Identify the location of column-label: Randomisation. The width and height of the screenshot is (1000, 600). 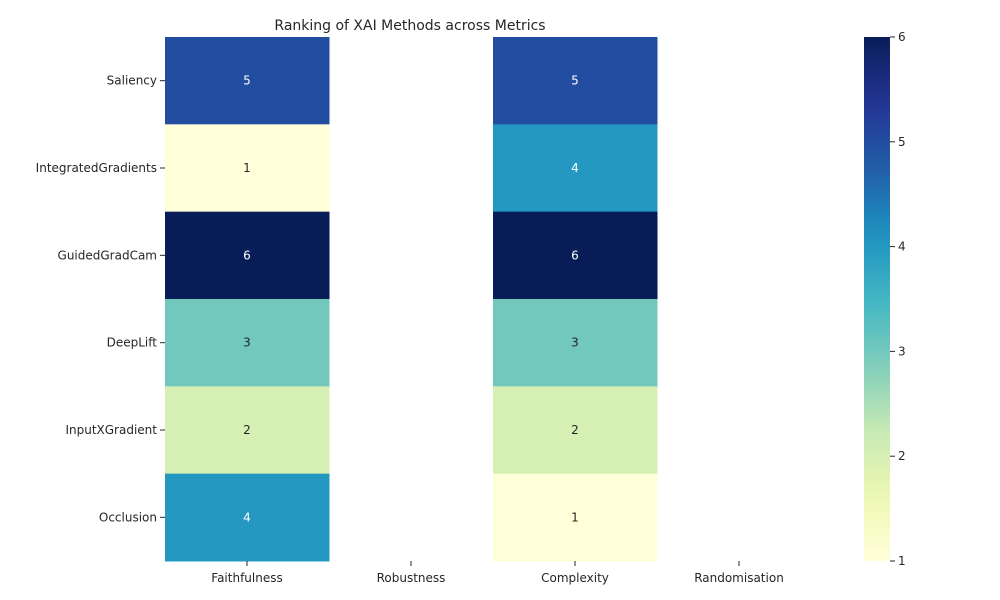
(739, 578).